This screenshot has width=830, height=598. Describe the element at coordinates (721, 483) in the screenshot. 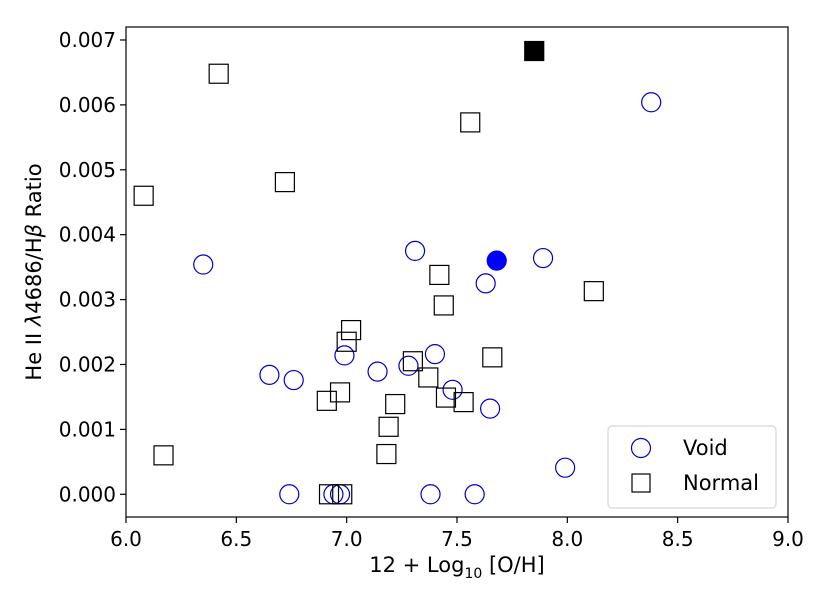

I see `legend-normal-label: Normal` at that location.